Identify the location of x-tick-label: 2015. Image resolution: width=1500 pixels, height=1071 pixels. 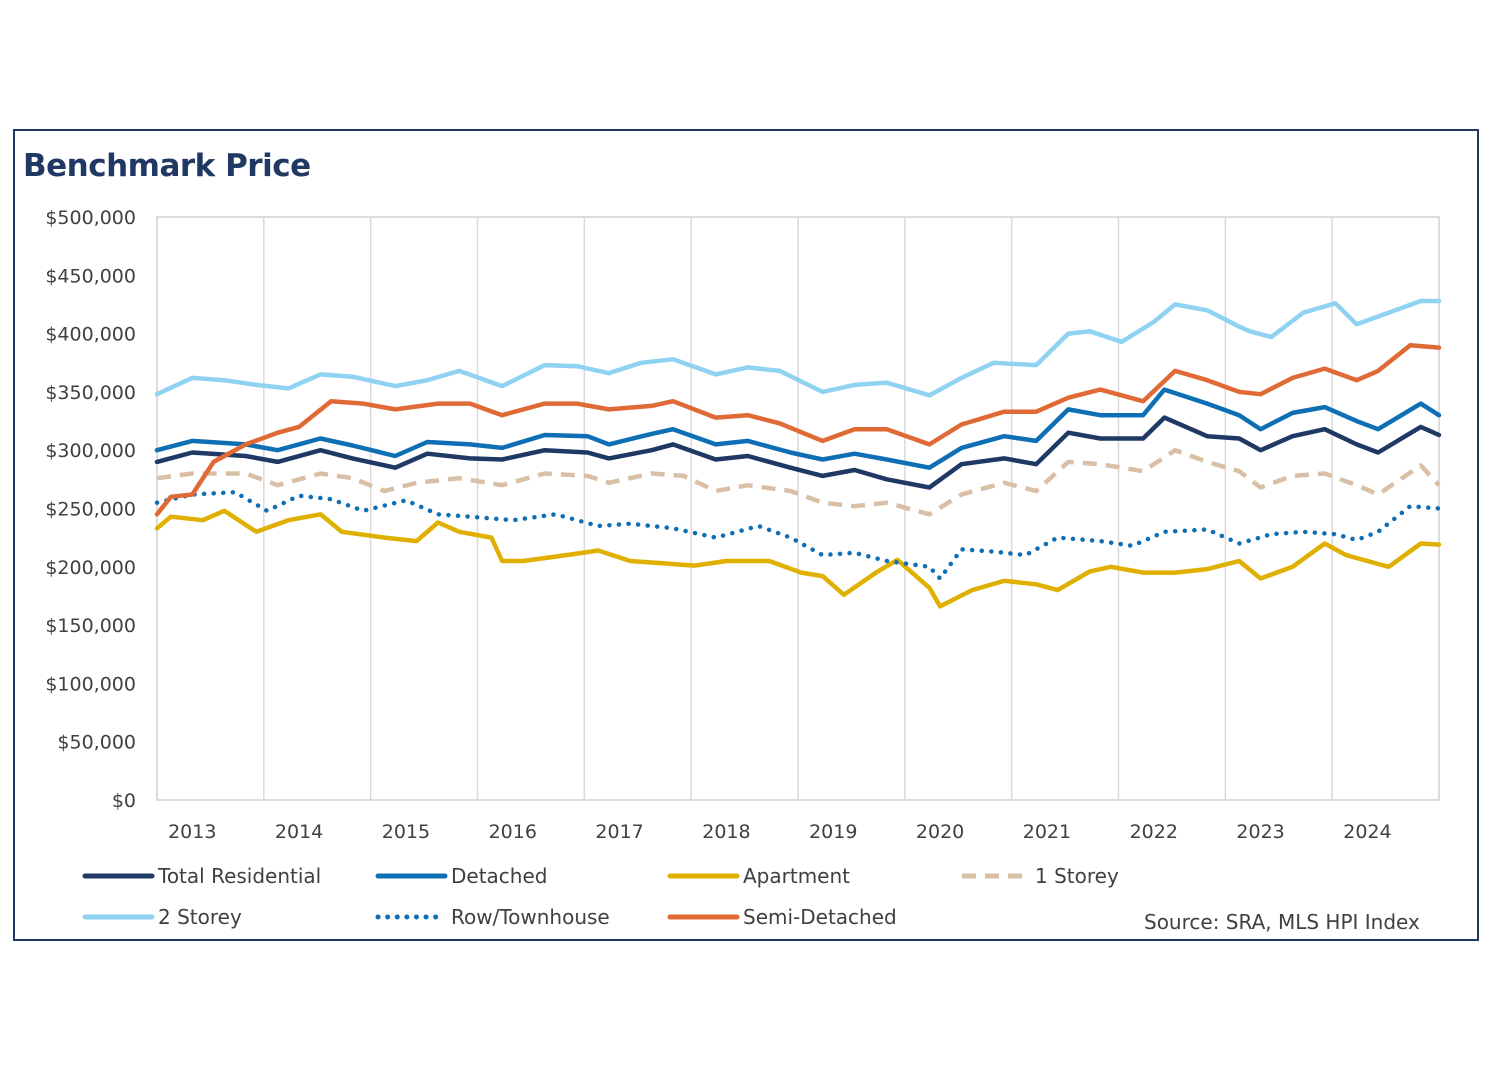
(406, 832).